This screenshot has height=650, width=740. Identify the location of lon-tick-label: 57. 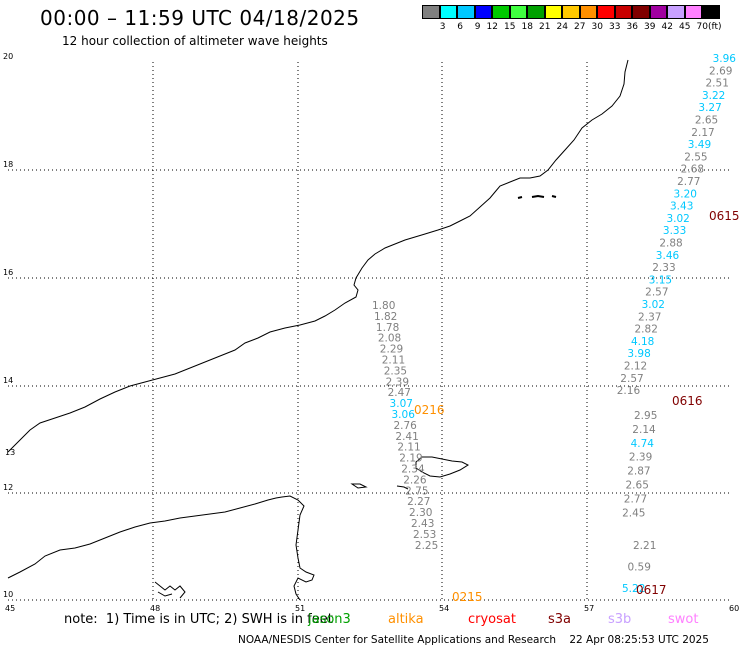
(589, 608).